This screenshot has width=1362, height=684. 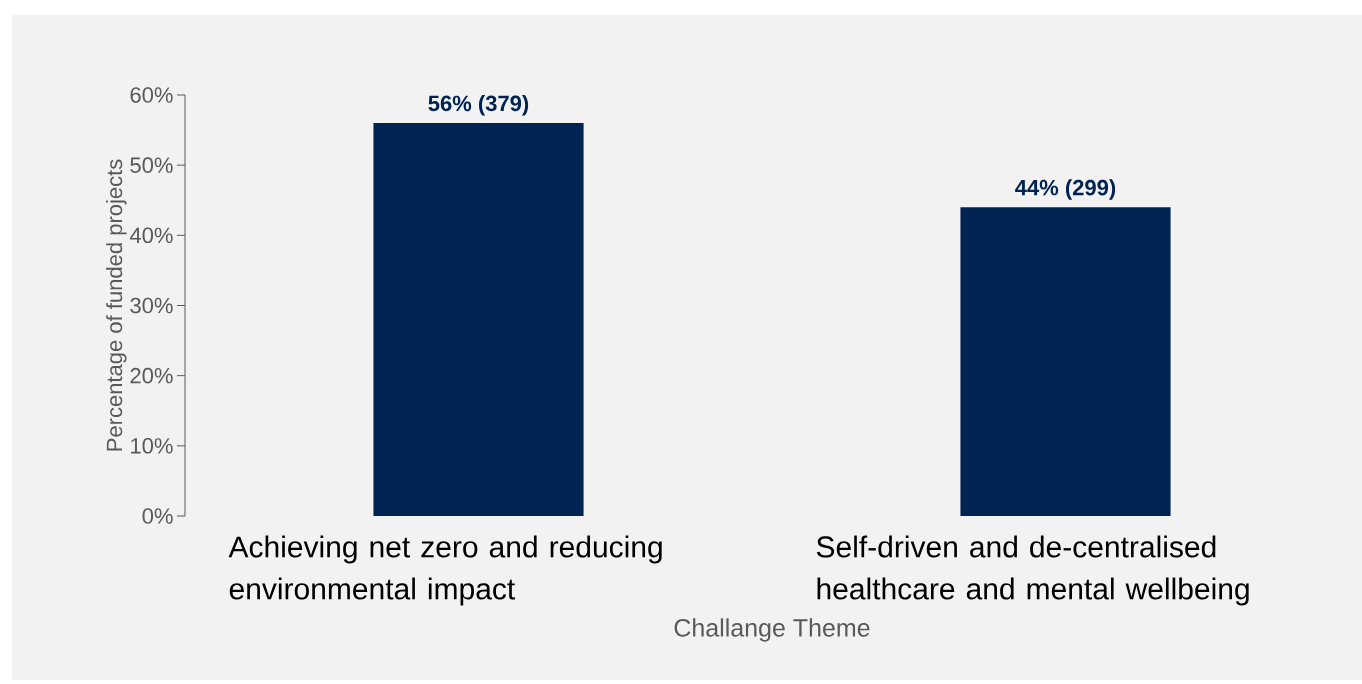 What do you see at coordinates (151, 305) in the screenshot?
I see `y-tick-label: 30%` at bounding box center [151, 305].